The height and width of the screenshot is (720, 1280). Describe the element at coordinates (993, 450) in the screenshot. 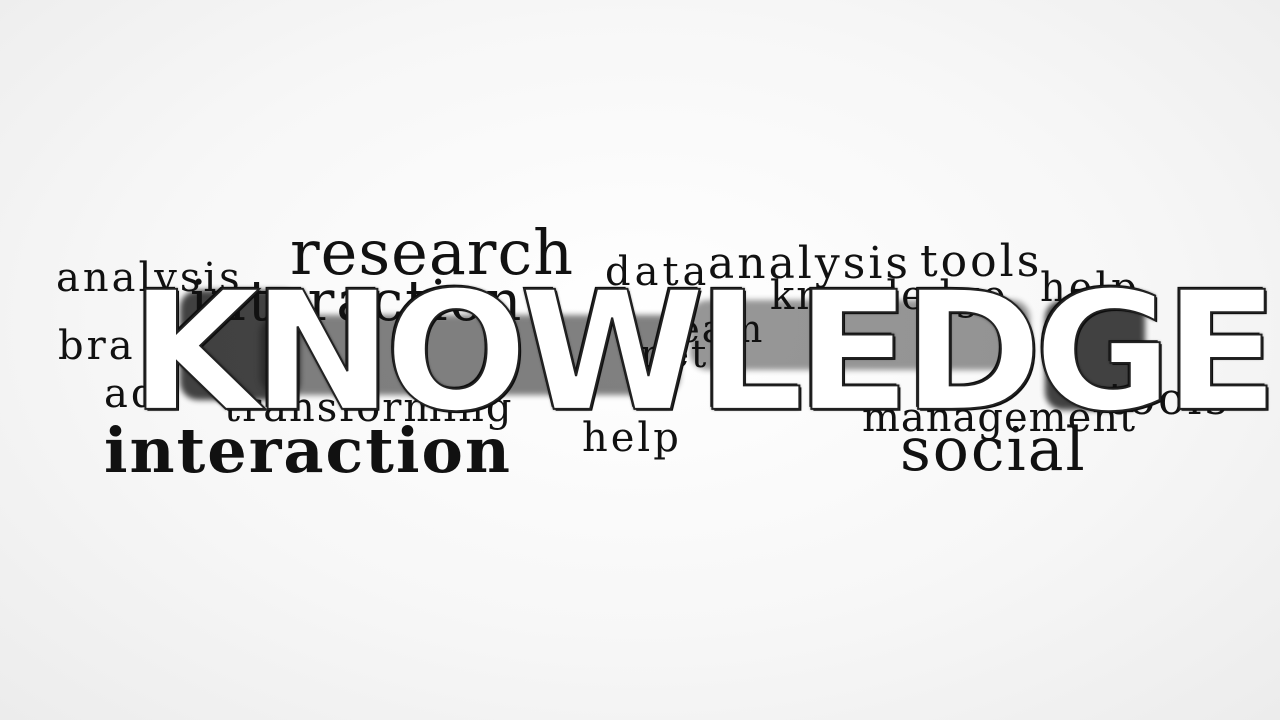

I see `word-social: social` at that location.